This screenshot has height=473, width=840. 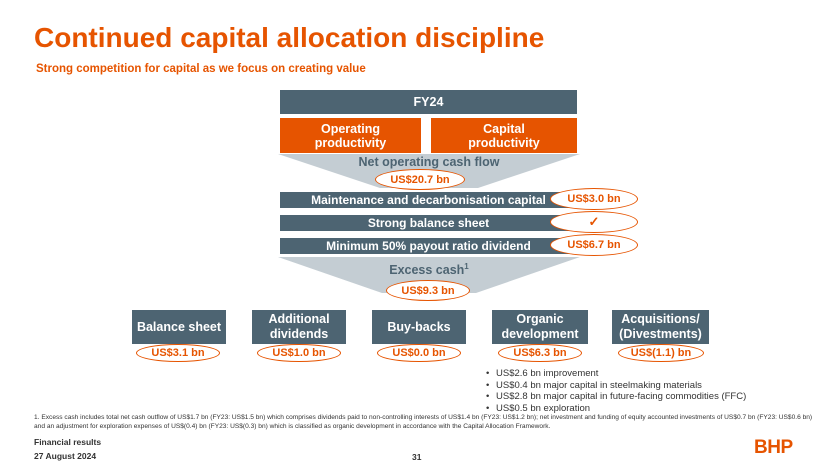 I want to click on excess-cash-funnel, so click(x=429, y=275).